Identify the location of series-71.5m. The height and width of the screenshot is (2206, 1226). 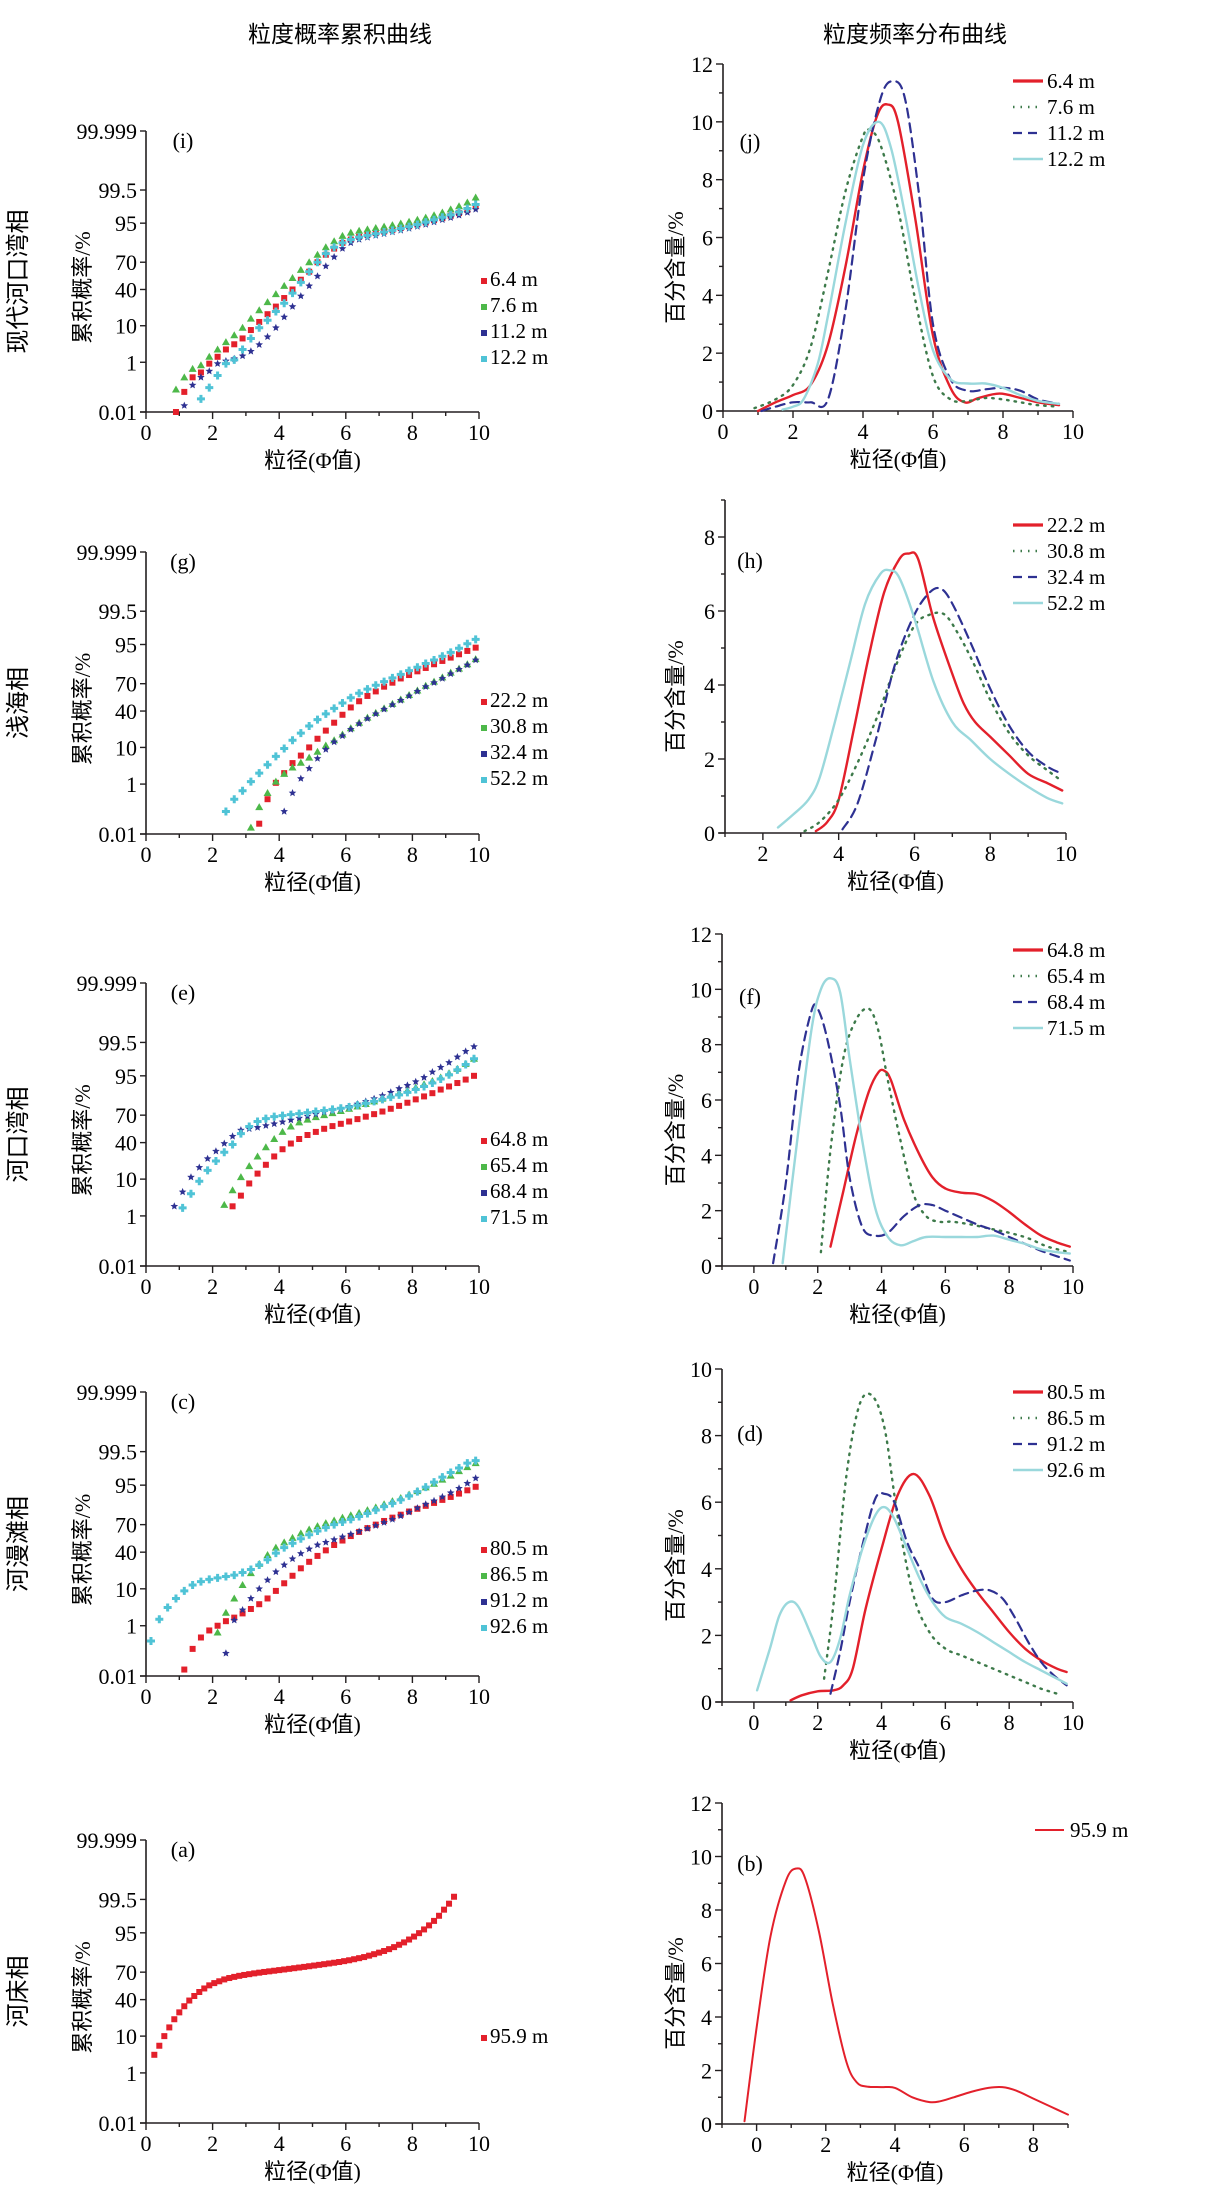
(328, 1133).